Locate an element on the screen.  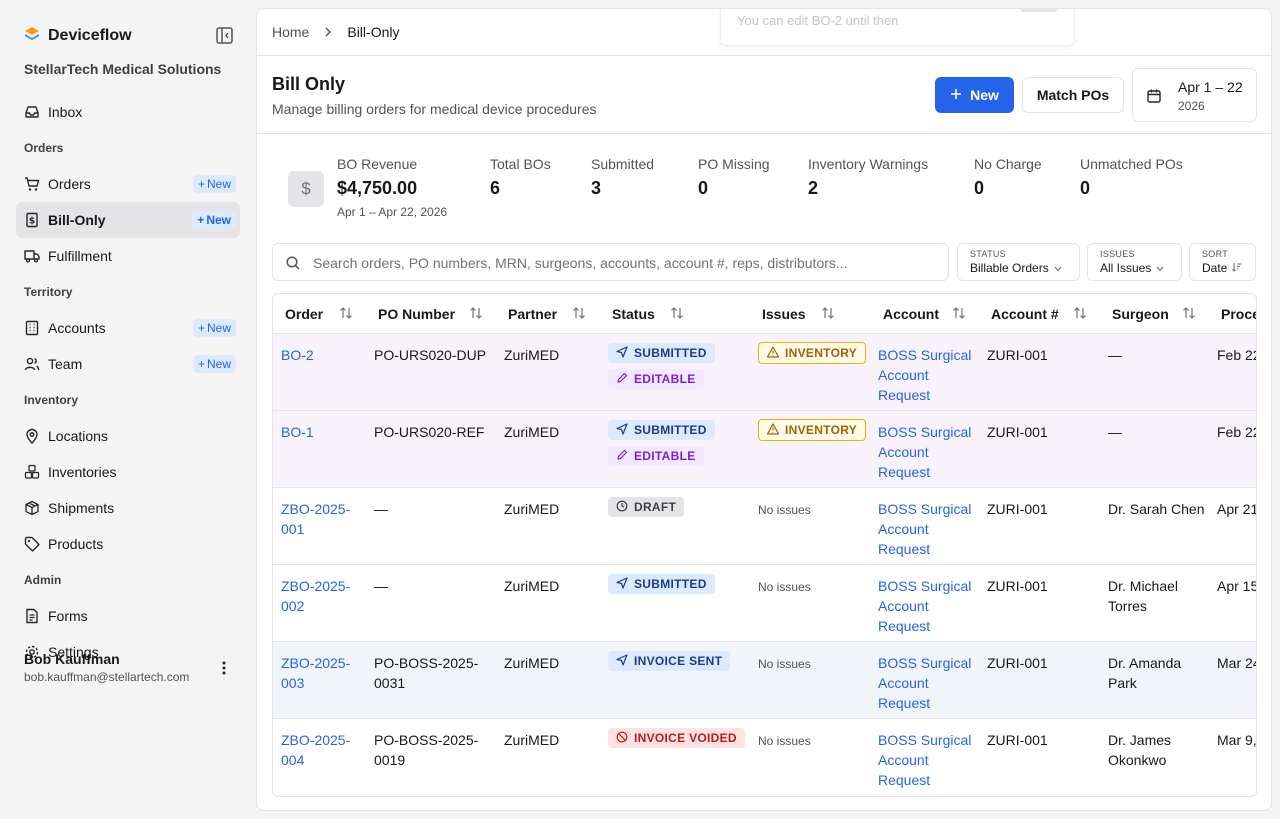
breadcrumb-home: Home is located at coordinates (291, 32).